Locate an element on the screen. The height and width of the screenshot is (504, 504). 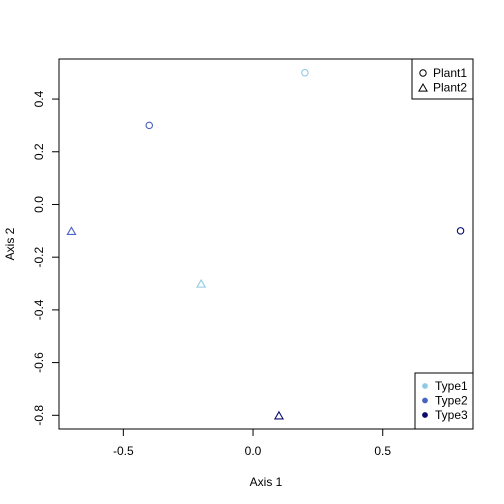
legend-label: Plant1 is located at coordinates (450, 73).